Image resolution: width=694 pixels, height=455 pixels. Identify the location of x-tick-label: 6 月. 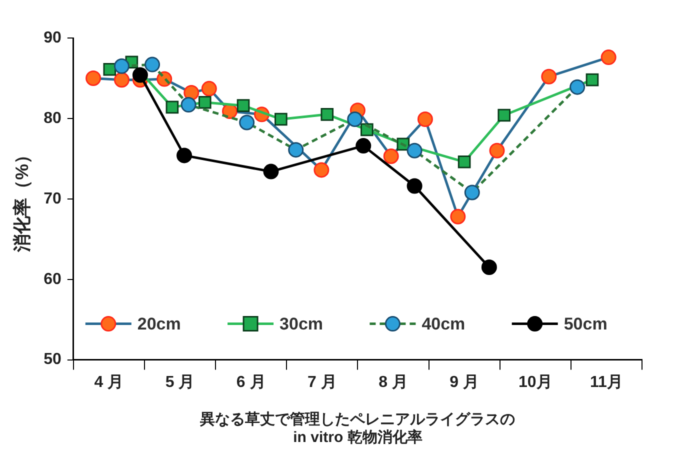
(251, 382).